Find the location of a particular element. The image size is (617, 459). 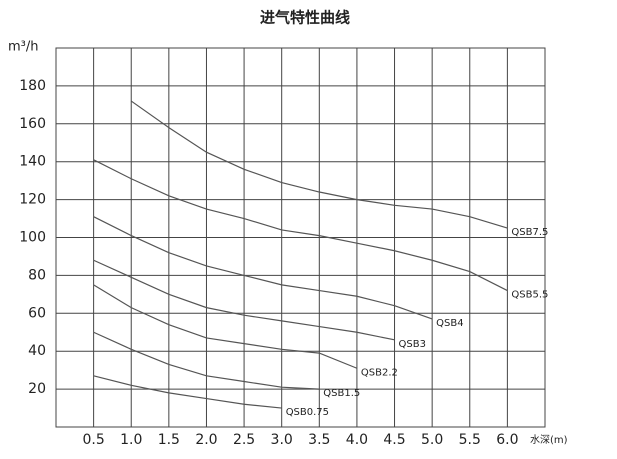

x-tick-label: 3.5 is located at coordinates (319, 440).